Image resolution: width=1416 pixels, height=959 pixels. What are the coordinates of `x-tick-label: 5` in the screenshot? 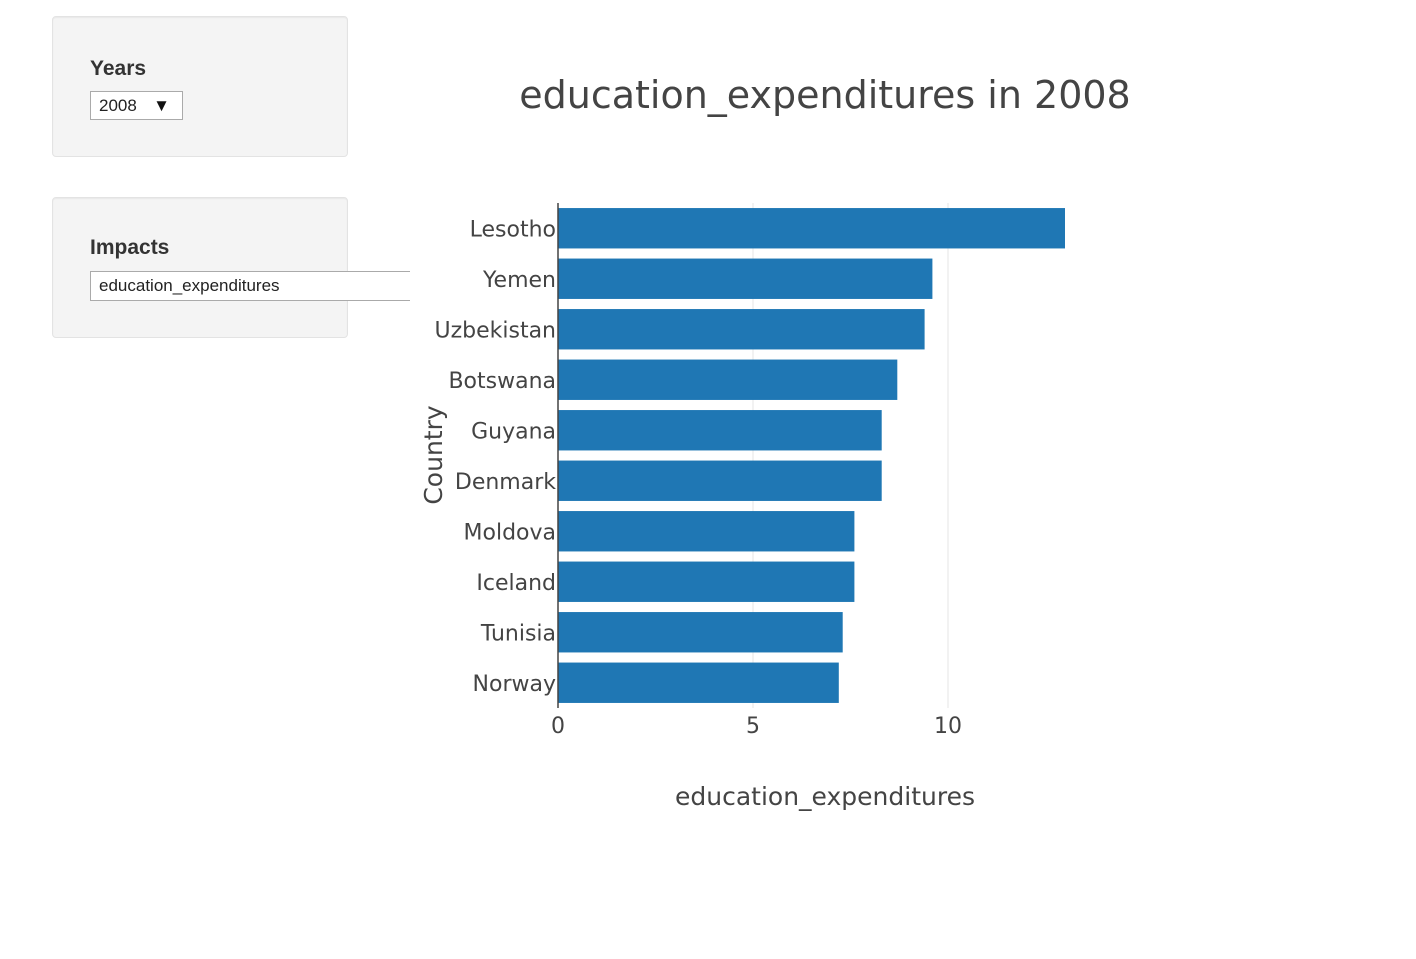 It's located at (753, 726).